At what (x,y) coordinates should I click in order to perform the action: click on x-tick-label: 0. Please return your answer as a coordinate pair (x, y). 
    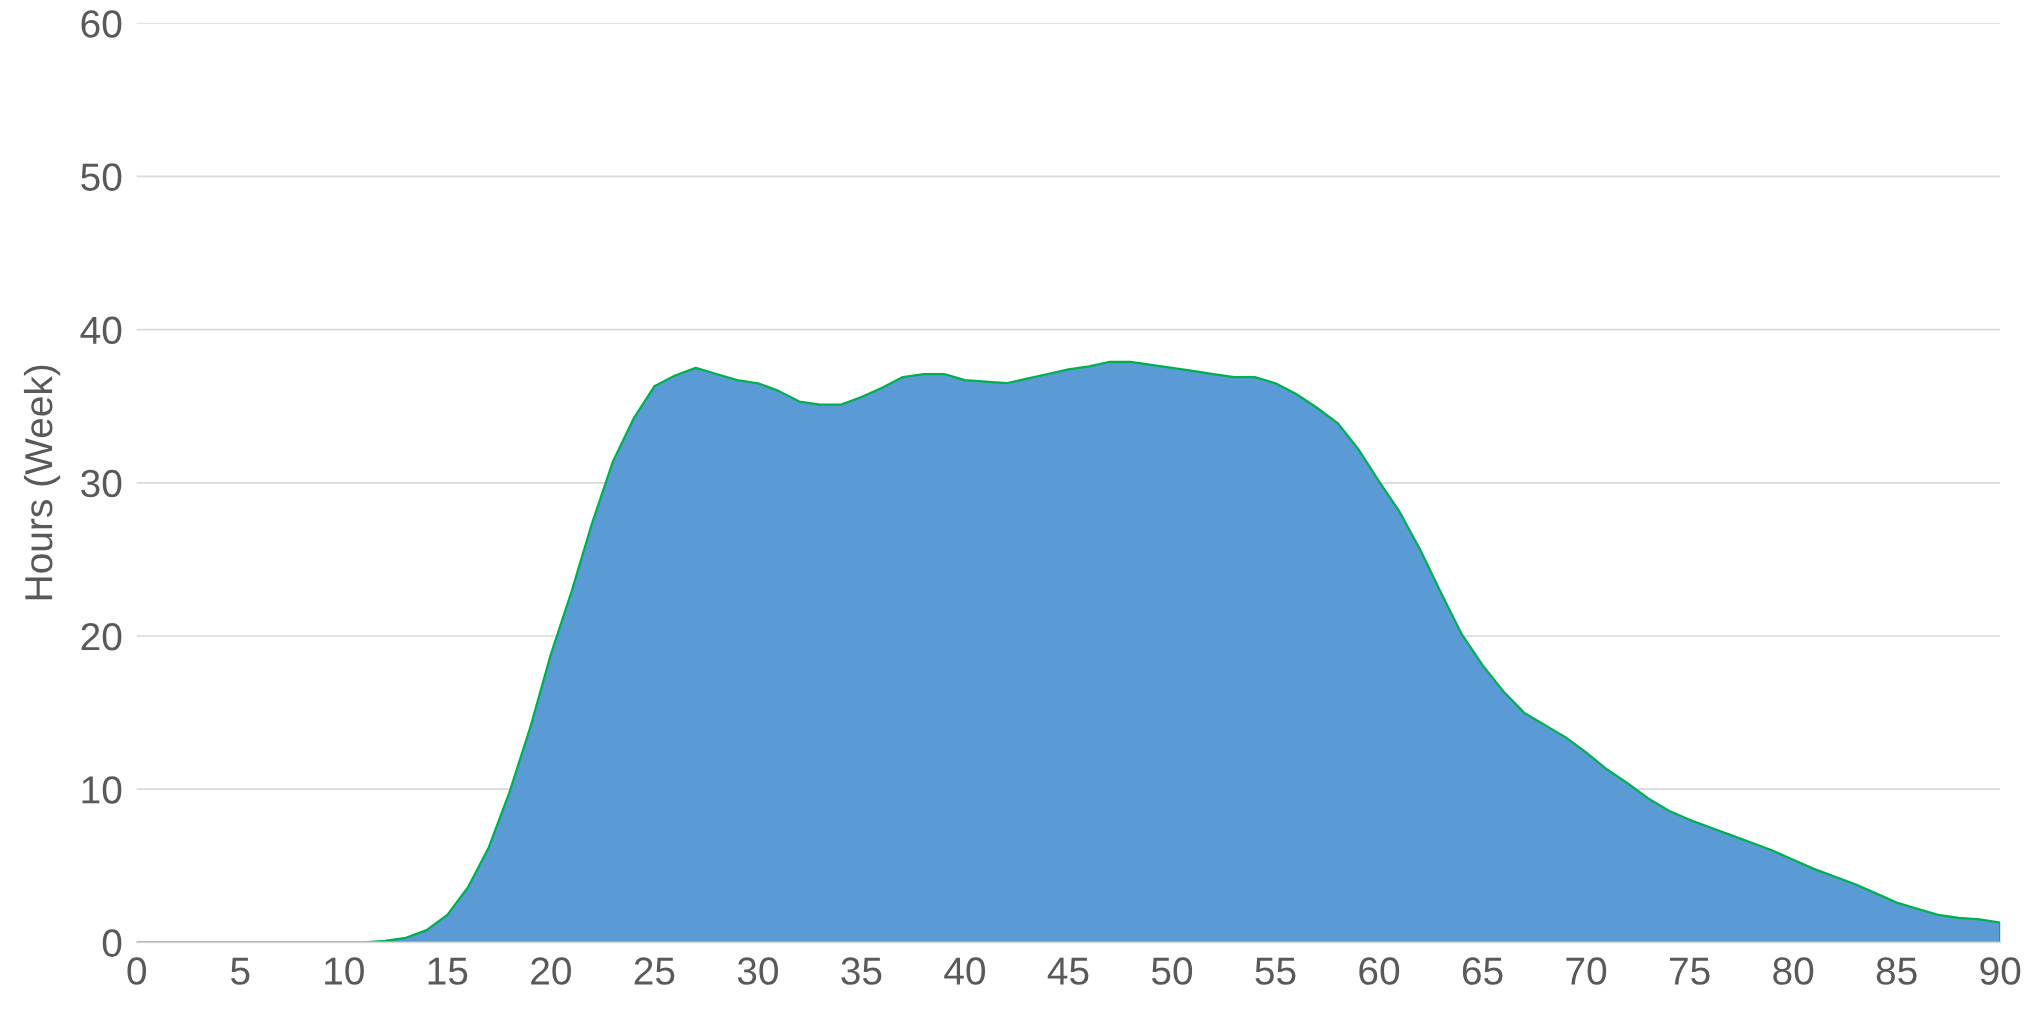
    Looking at the image, I should click on (137, 971).